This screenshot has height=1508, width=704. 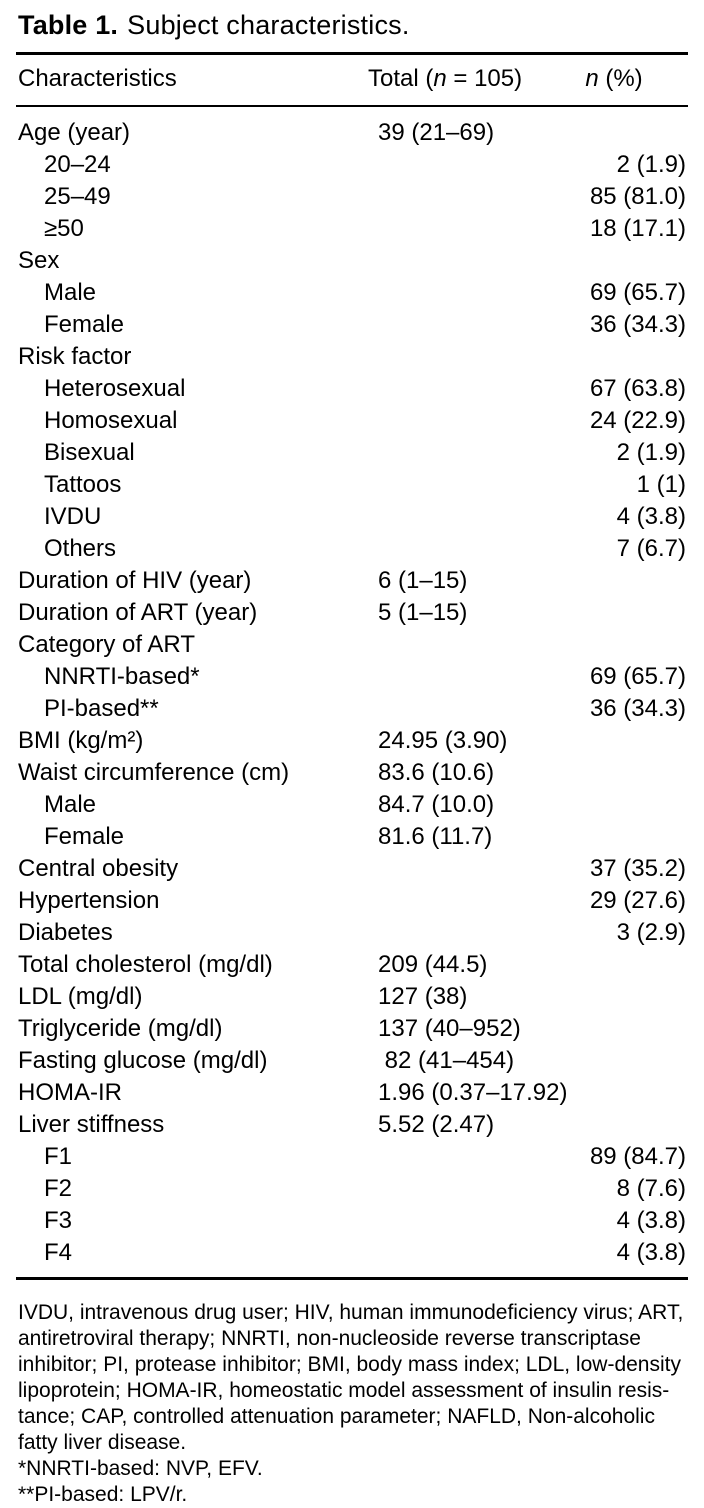 What do you see at coordinates (140, 1468) in the screenshot?
I see `footnote-line: *NNRTI-based: NVP, EFV.` at bounding box center [140, 1468].